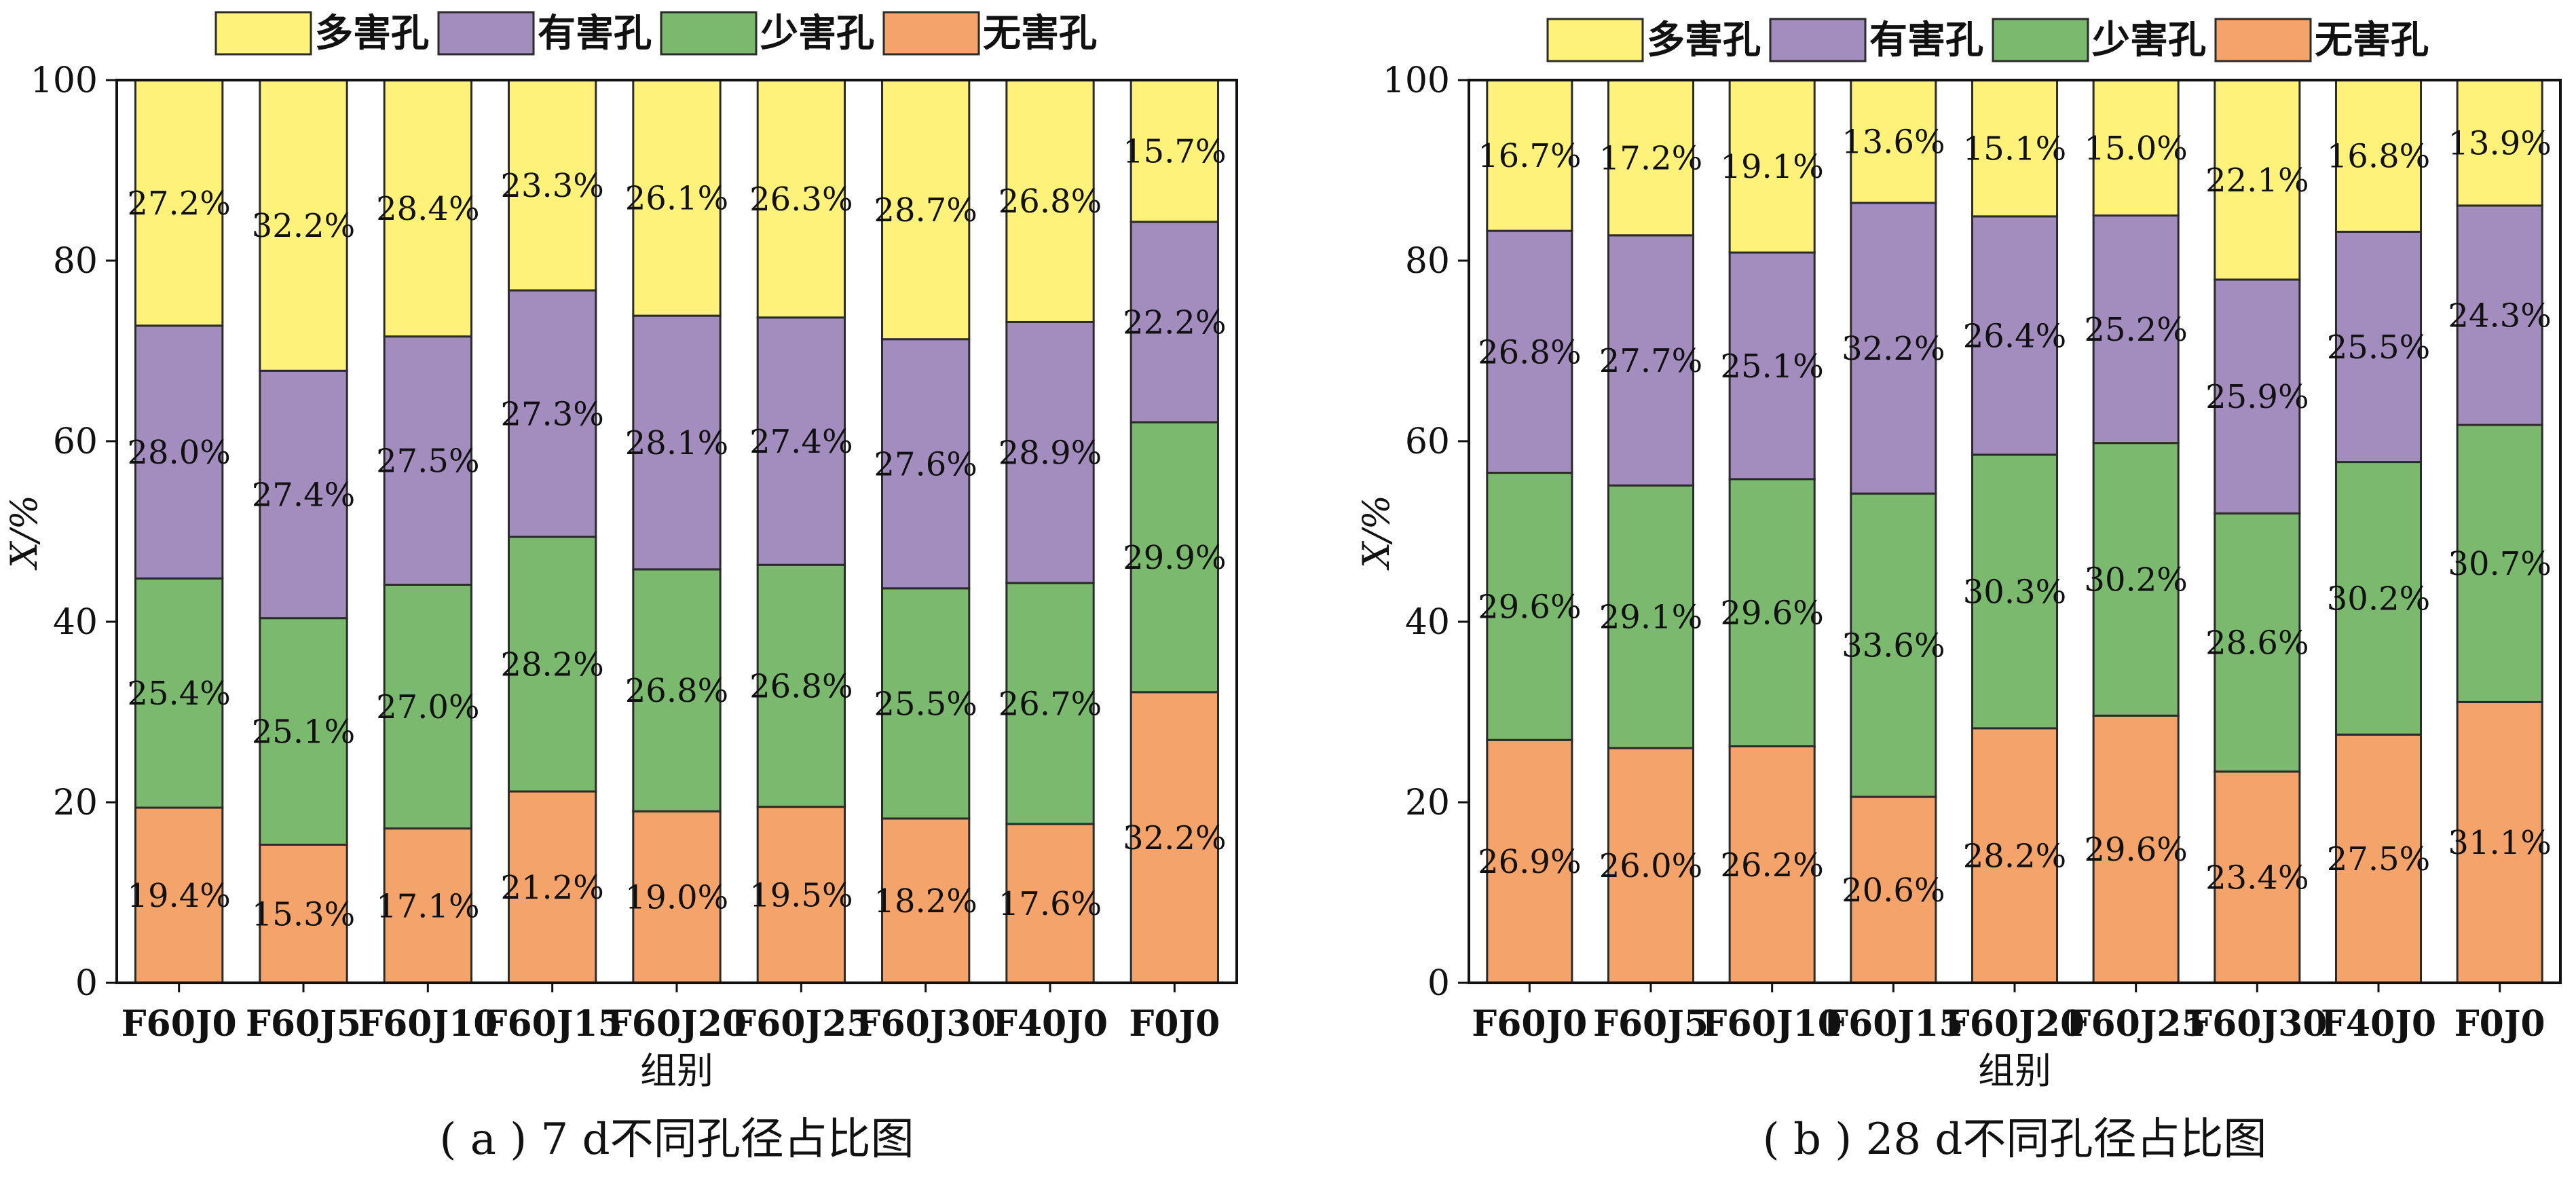  I want to click on data-label: 27.0%, so click(428, 707).